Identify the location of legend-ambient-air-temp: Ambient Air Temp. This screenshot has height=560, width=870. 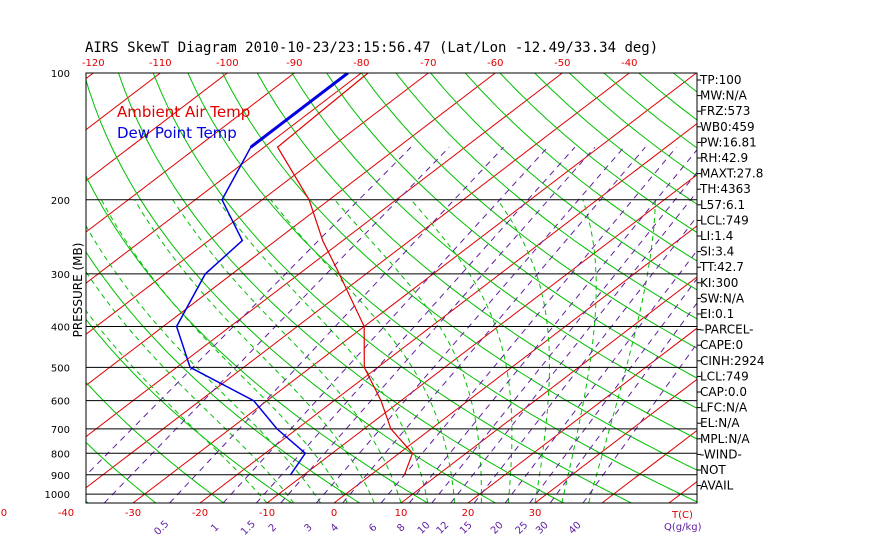
(183, 112).